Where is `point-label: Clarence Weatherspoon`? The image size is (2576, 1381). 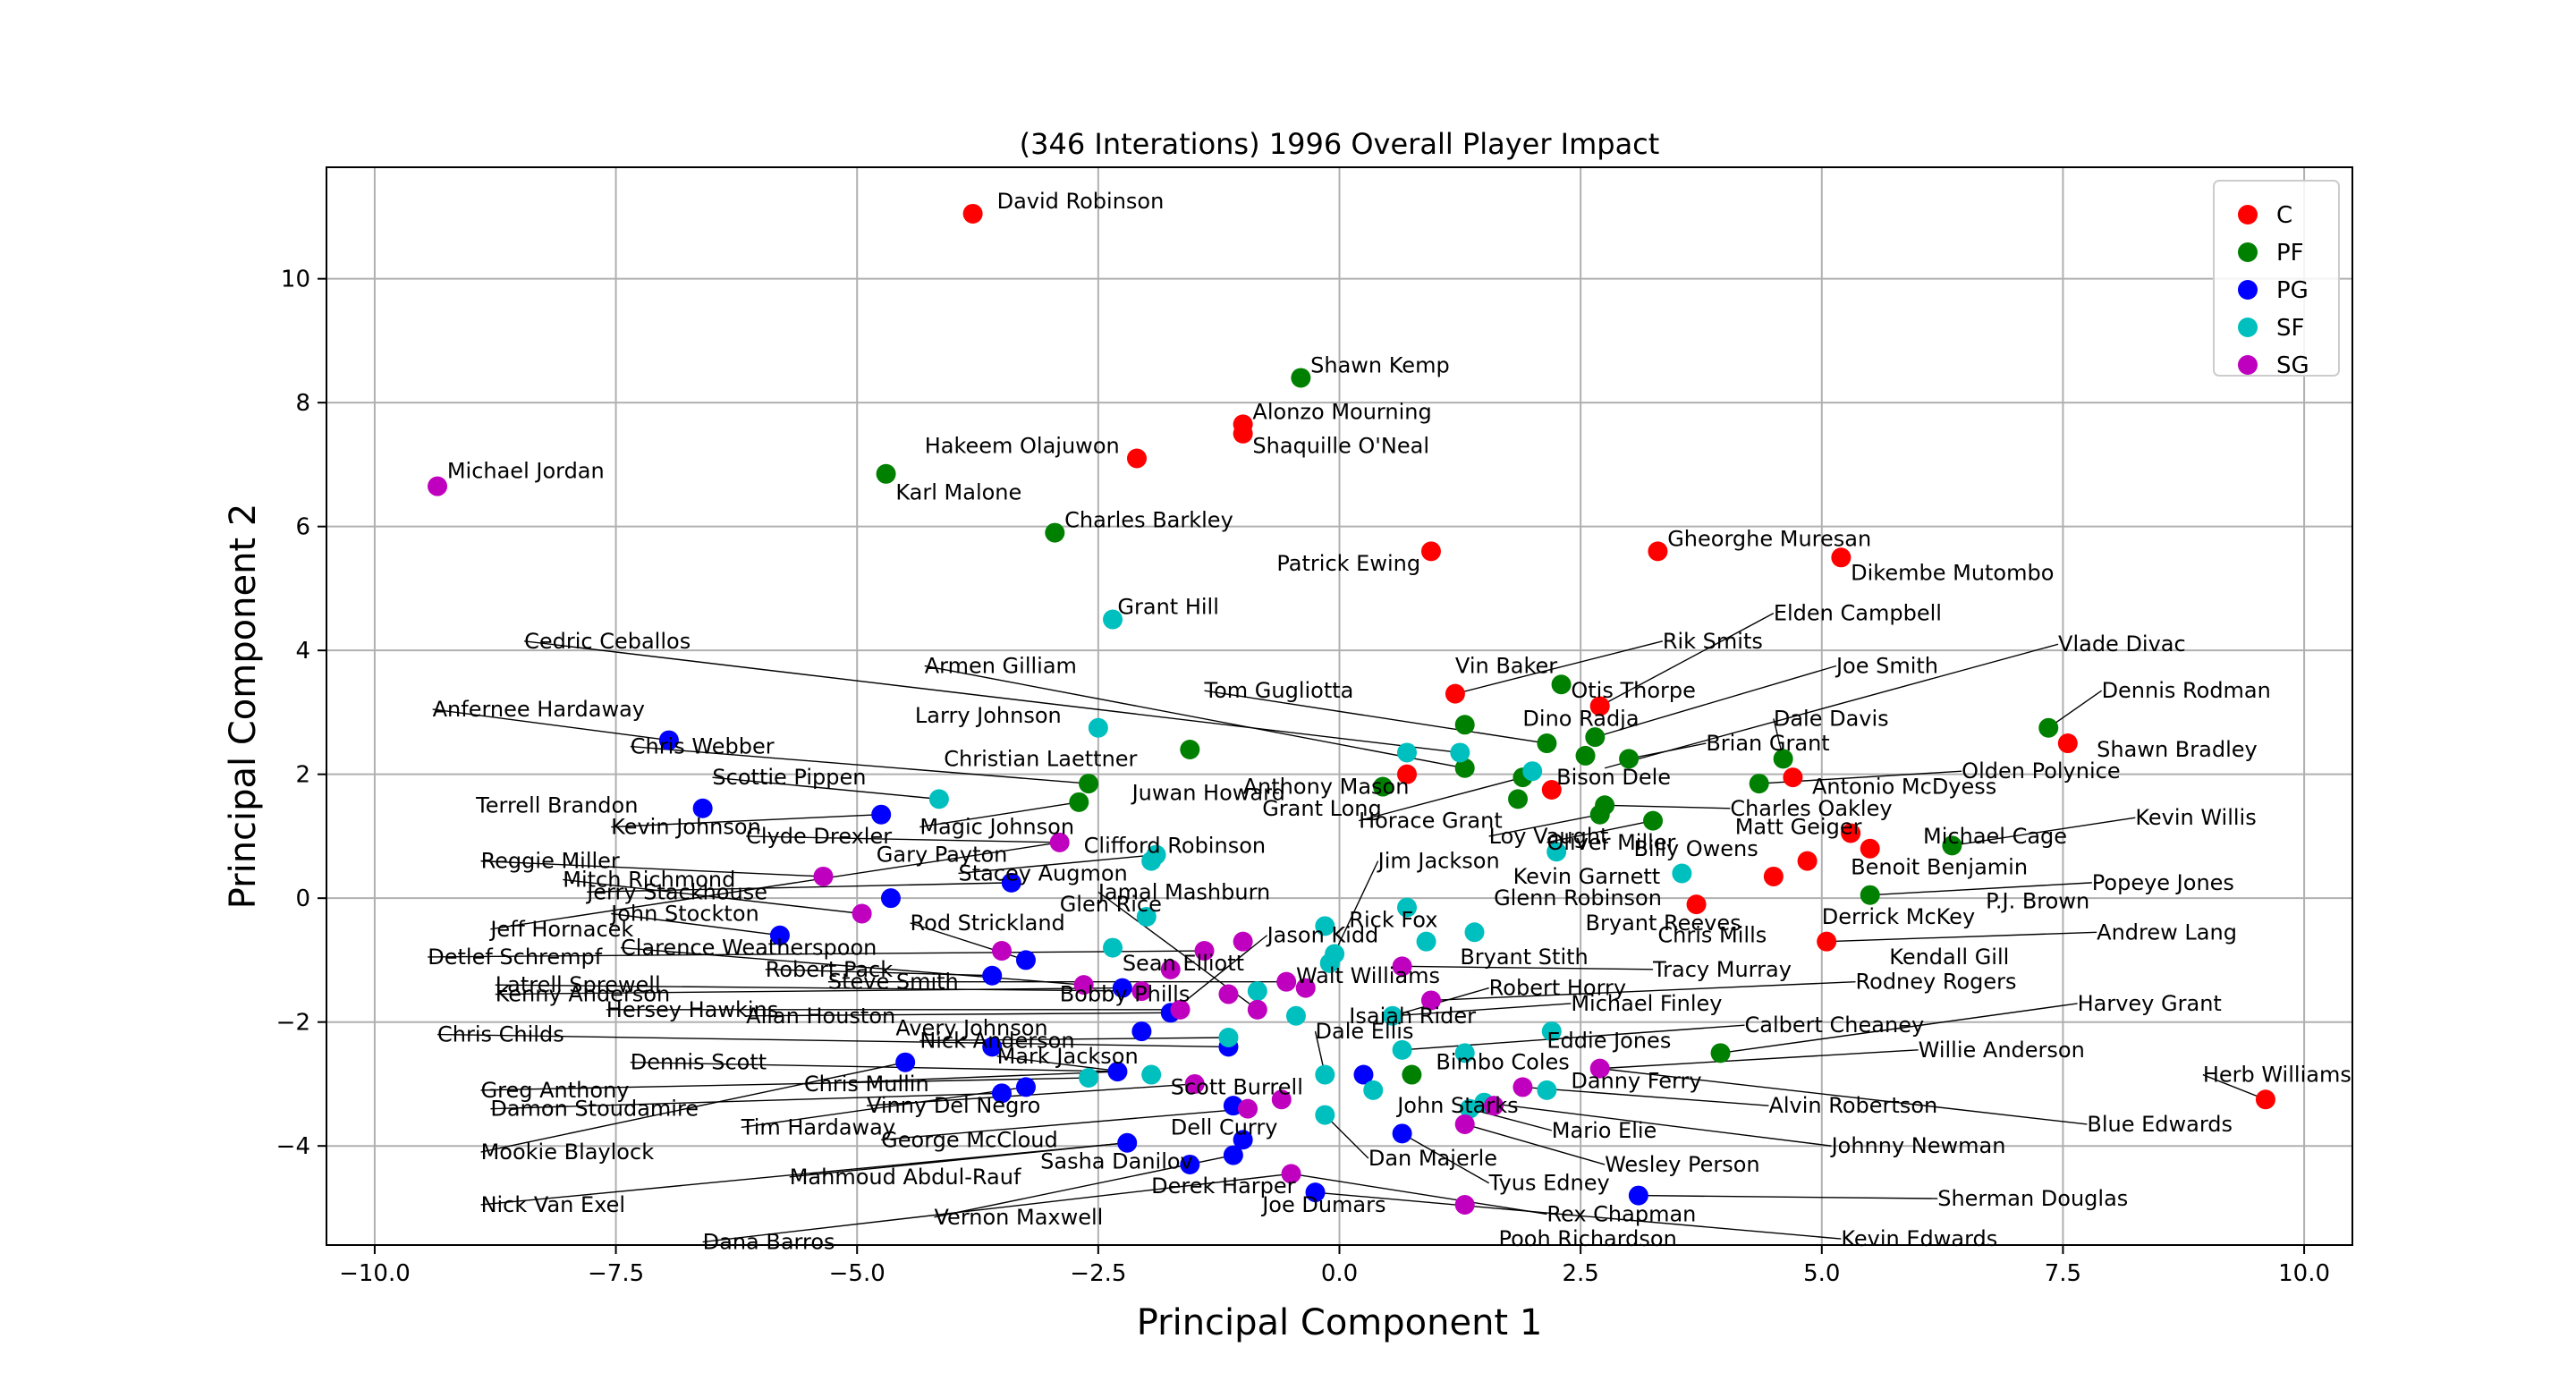
point-label: Clarence Weatherspoon is located at coordinates (749, 948).